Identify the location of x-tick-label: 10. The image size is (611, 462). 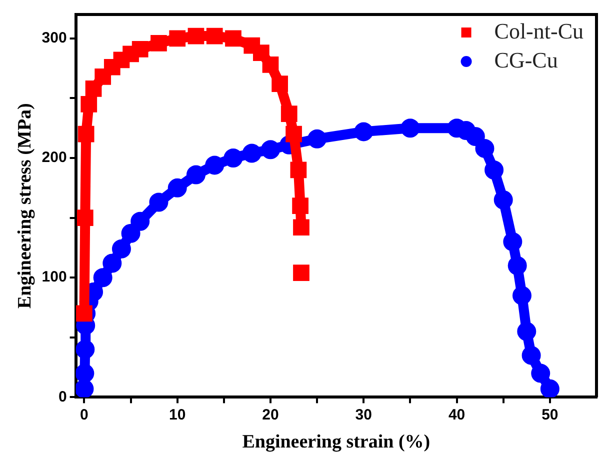
(177, 415).